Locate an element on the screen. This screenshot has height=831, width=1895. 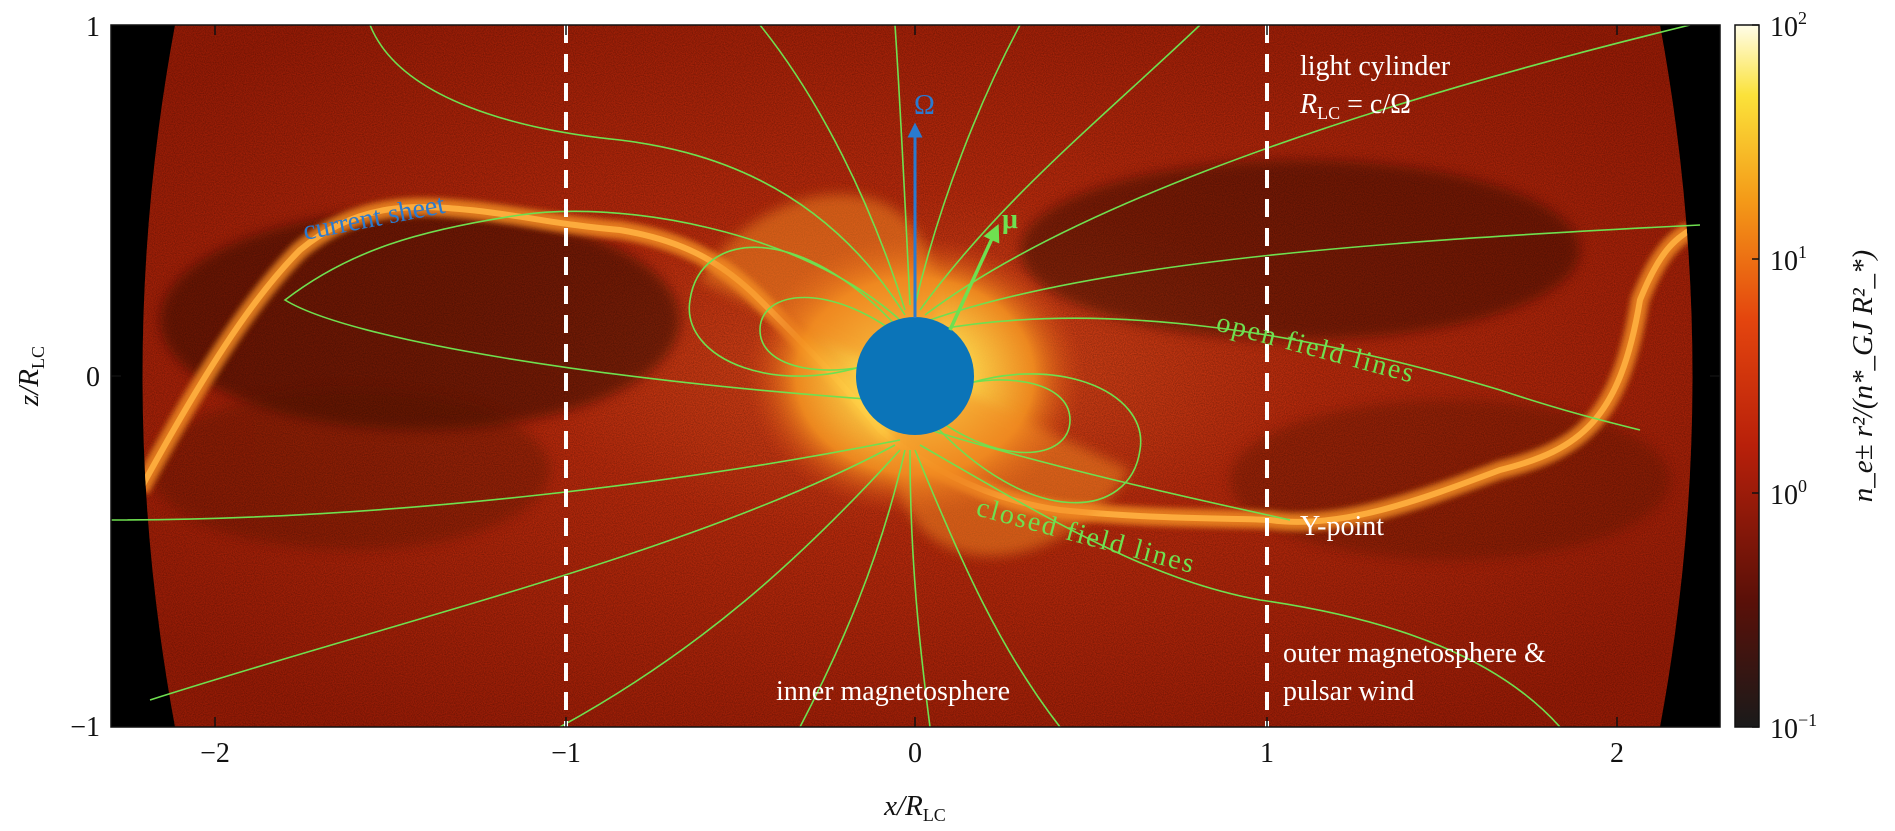
x-tick-label: −1 is located at coordinates (566, 753).